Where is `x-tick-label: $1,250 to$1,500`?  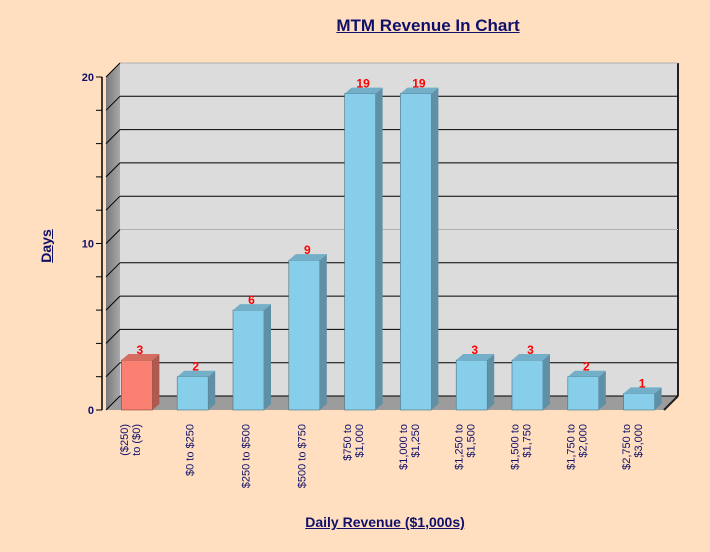 x-tick-label: $1,250 to$1,500 is located at coordinates (466, 447).